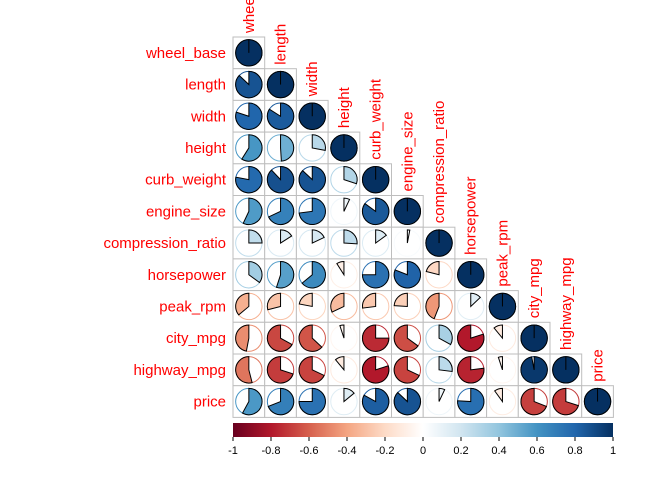  I want to click on cell-price-engine_size, so click(407, 401).